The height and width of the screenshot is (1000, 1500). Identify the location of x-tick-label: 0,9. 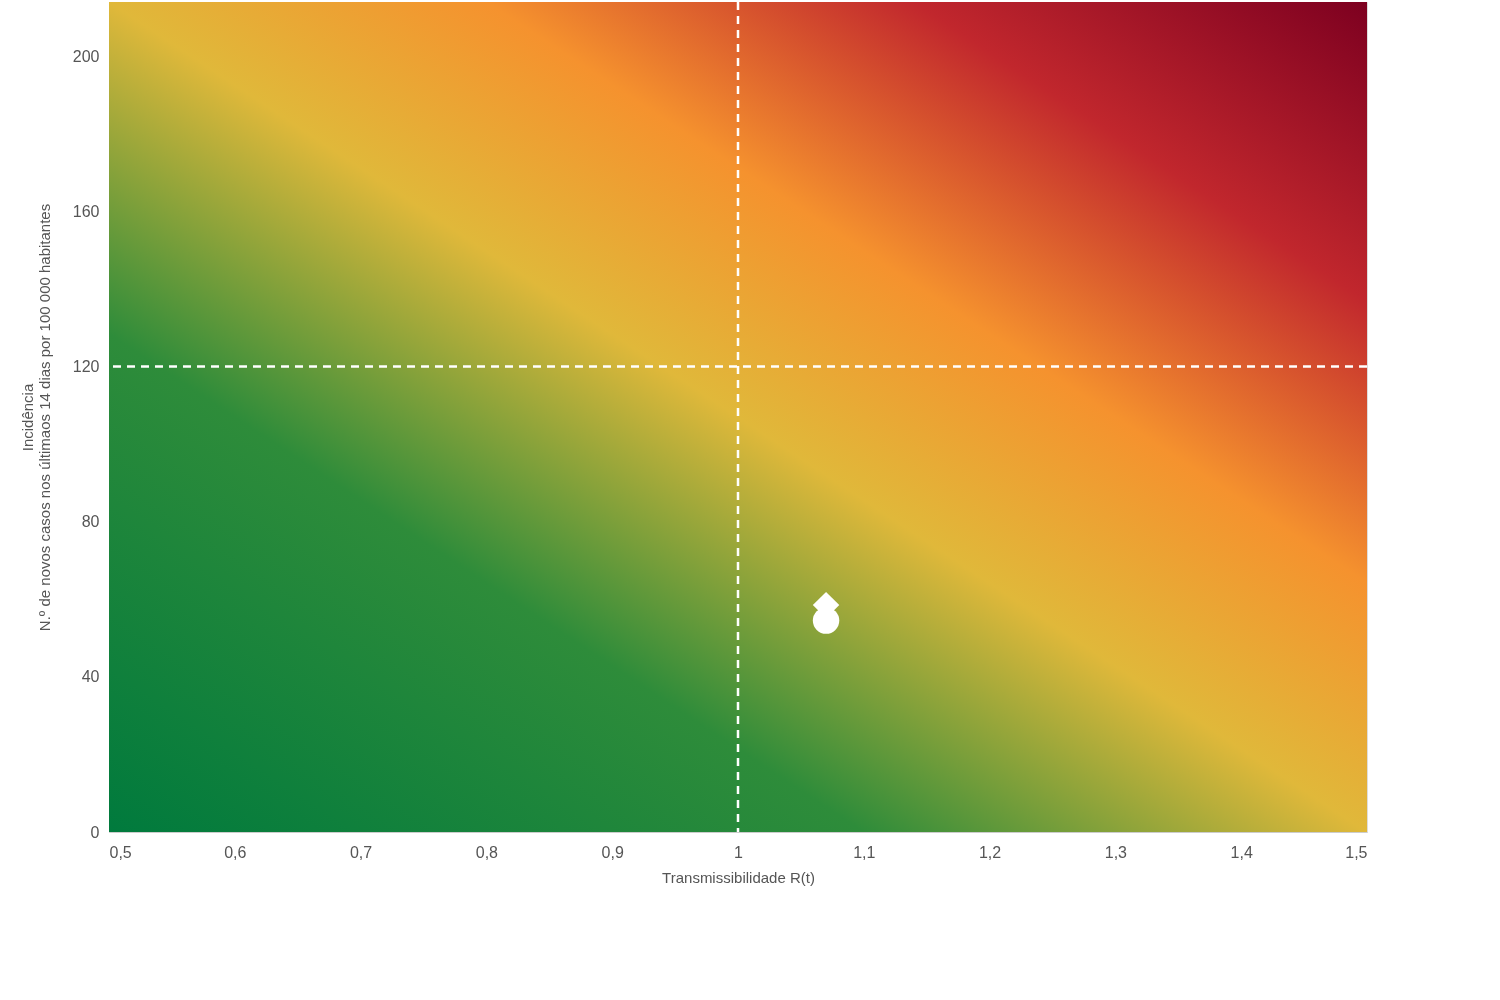
(612, 852).